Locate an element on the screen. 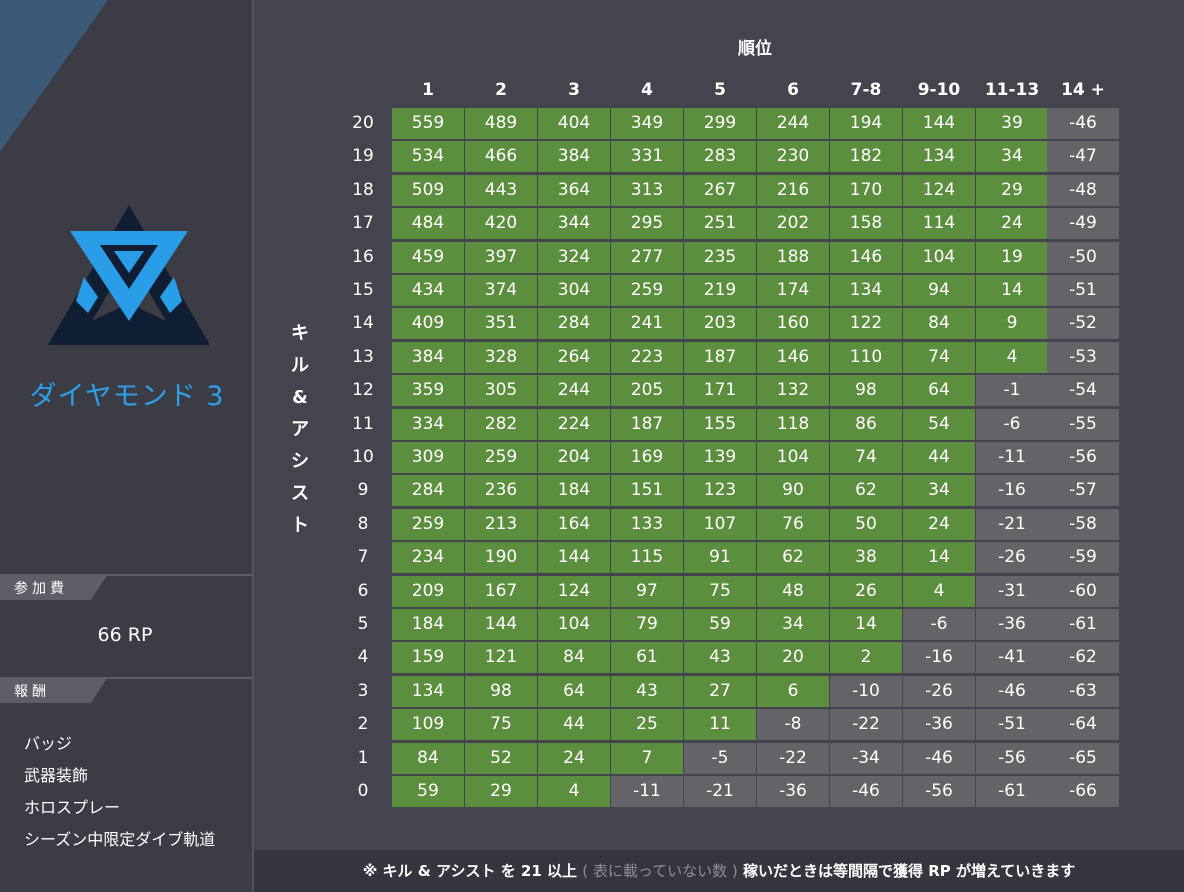 The width and height of the screenshot is (1184, 892). rp-cell: -63 is located at coordinates (1083, 691).